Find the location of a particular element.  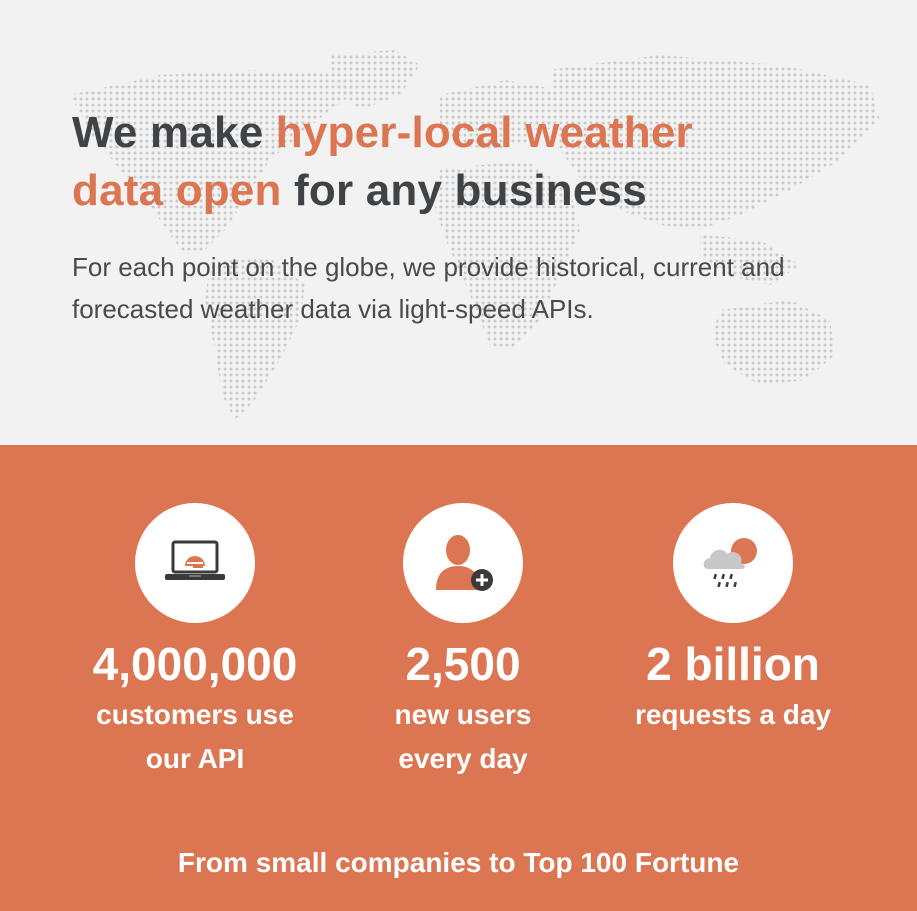

stat-customers: 4,000,000 customers use our API is located at coordinates (195, 642).